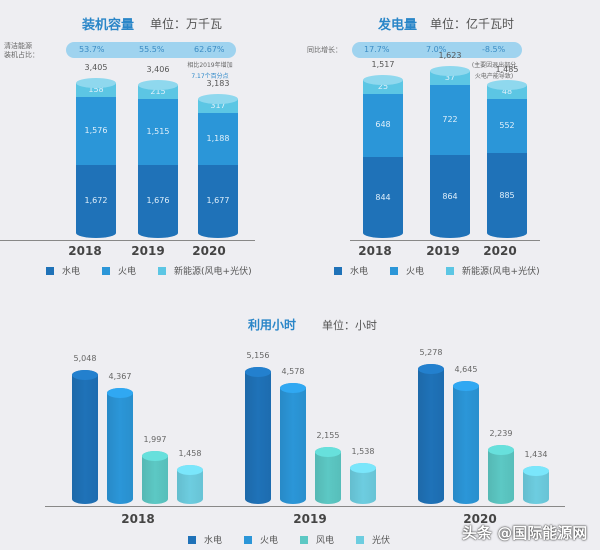 This screenshot has width=600, height=550. What do you see at coordinates (536, 454) in the screenshot?
I see `hours-value-label: 1,434` at bounding box center [536, 454].